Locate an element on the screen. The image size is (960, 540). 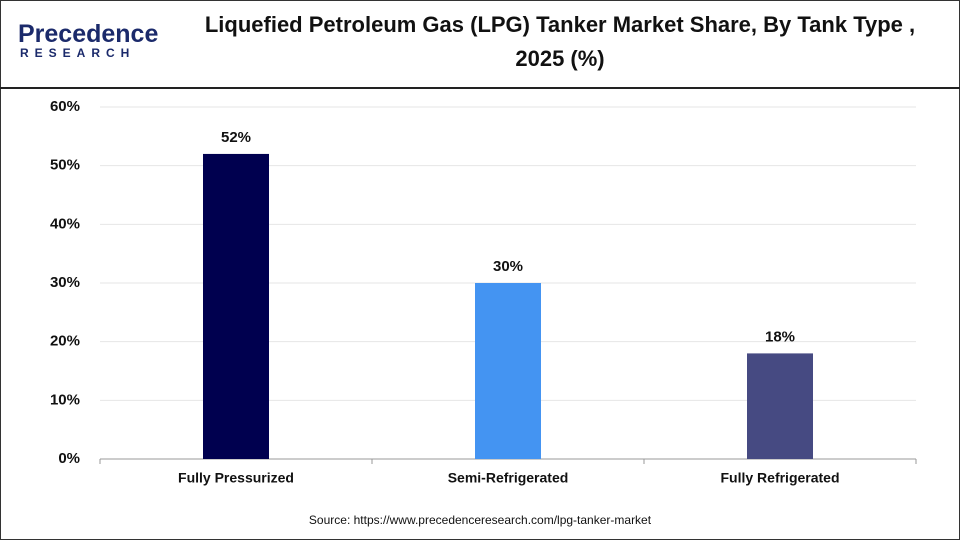
value-label: 52% is located at coordinates (236, 137).